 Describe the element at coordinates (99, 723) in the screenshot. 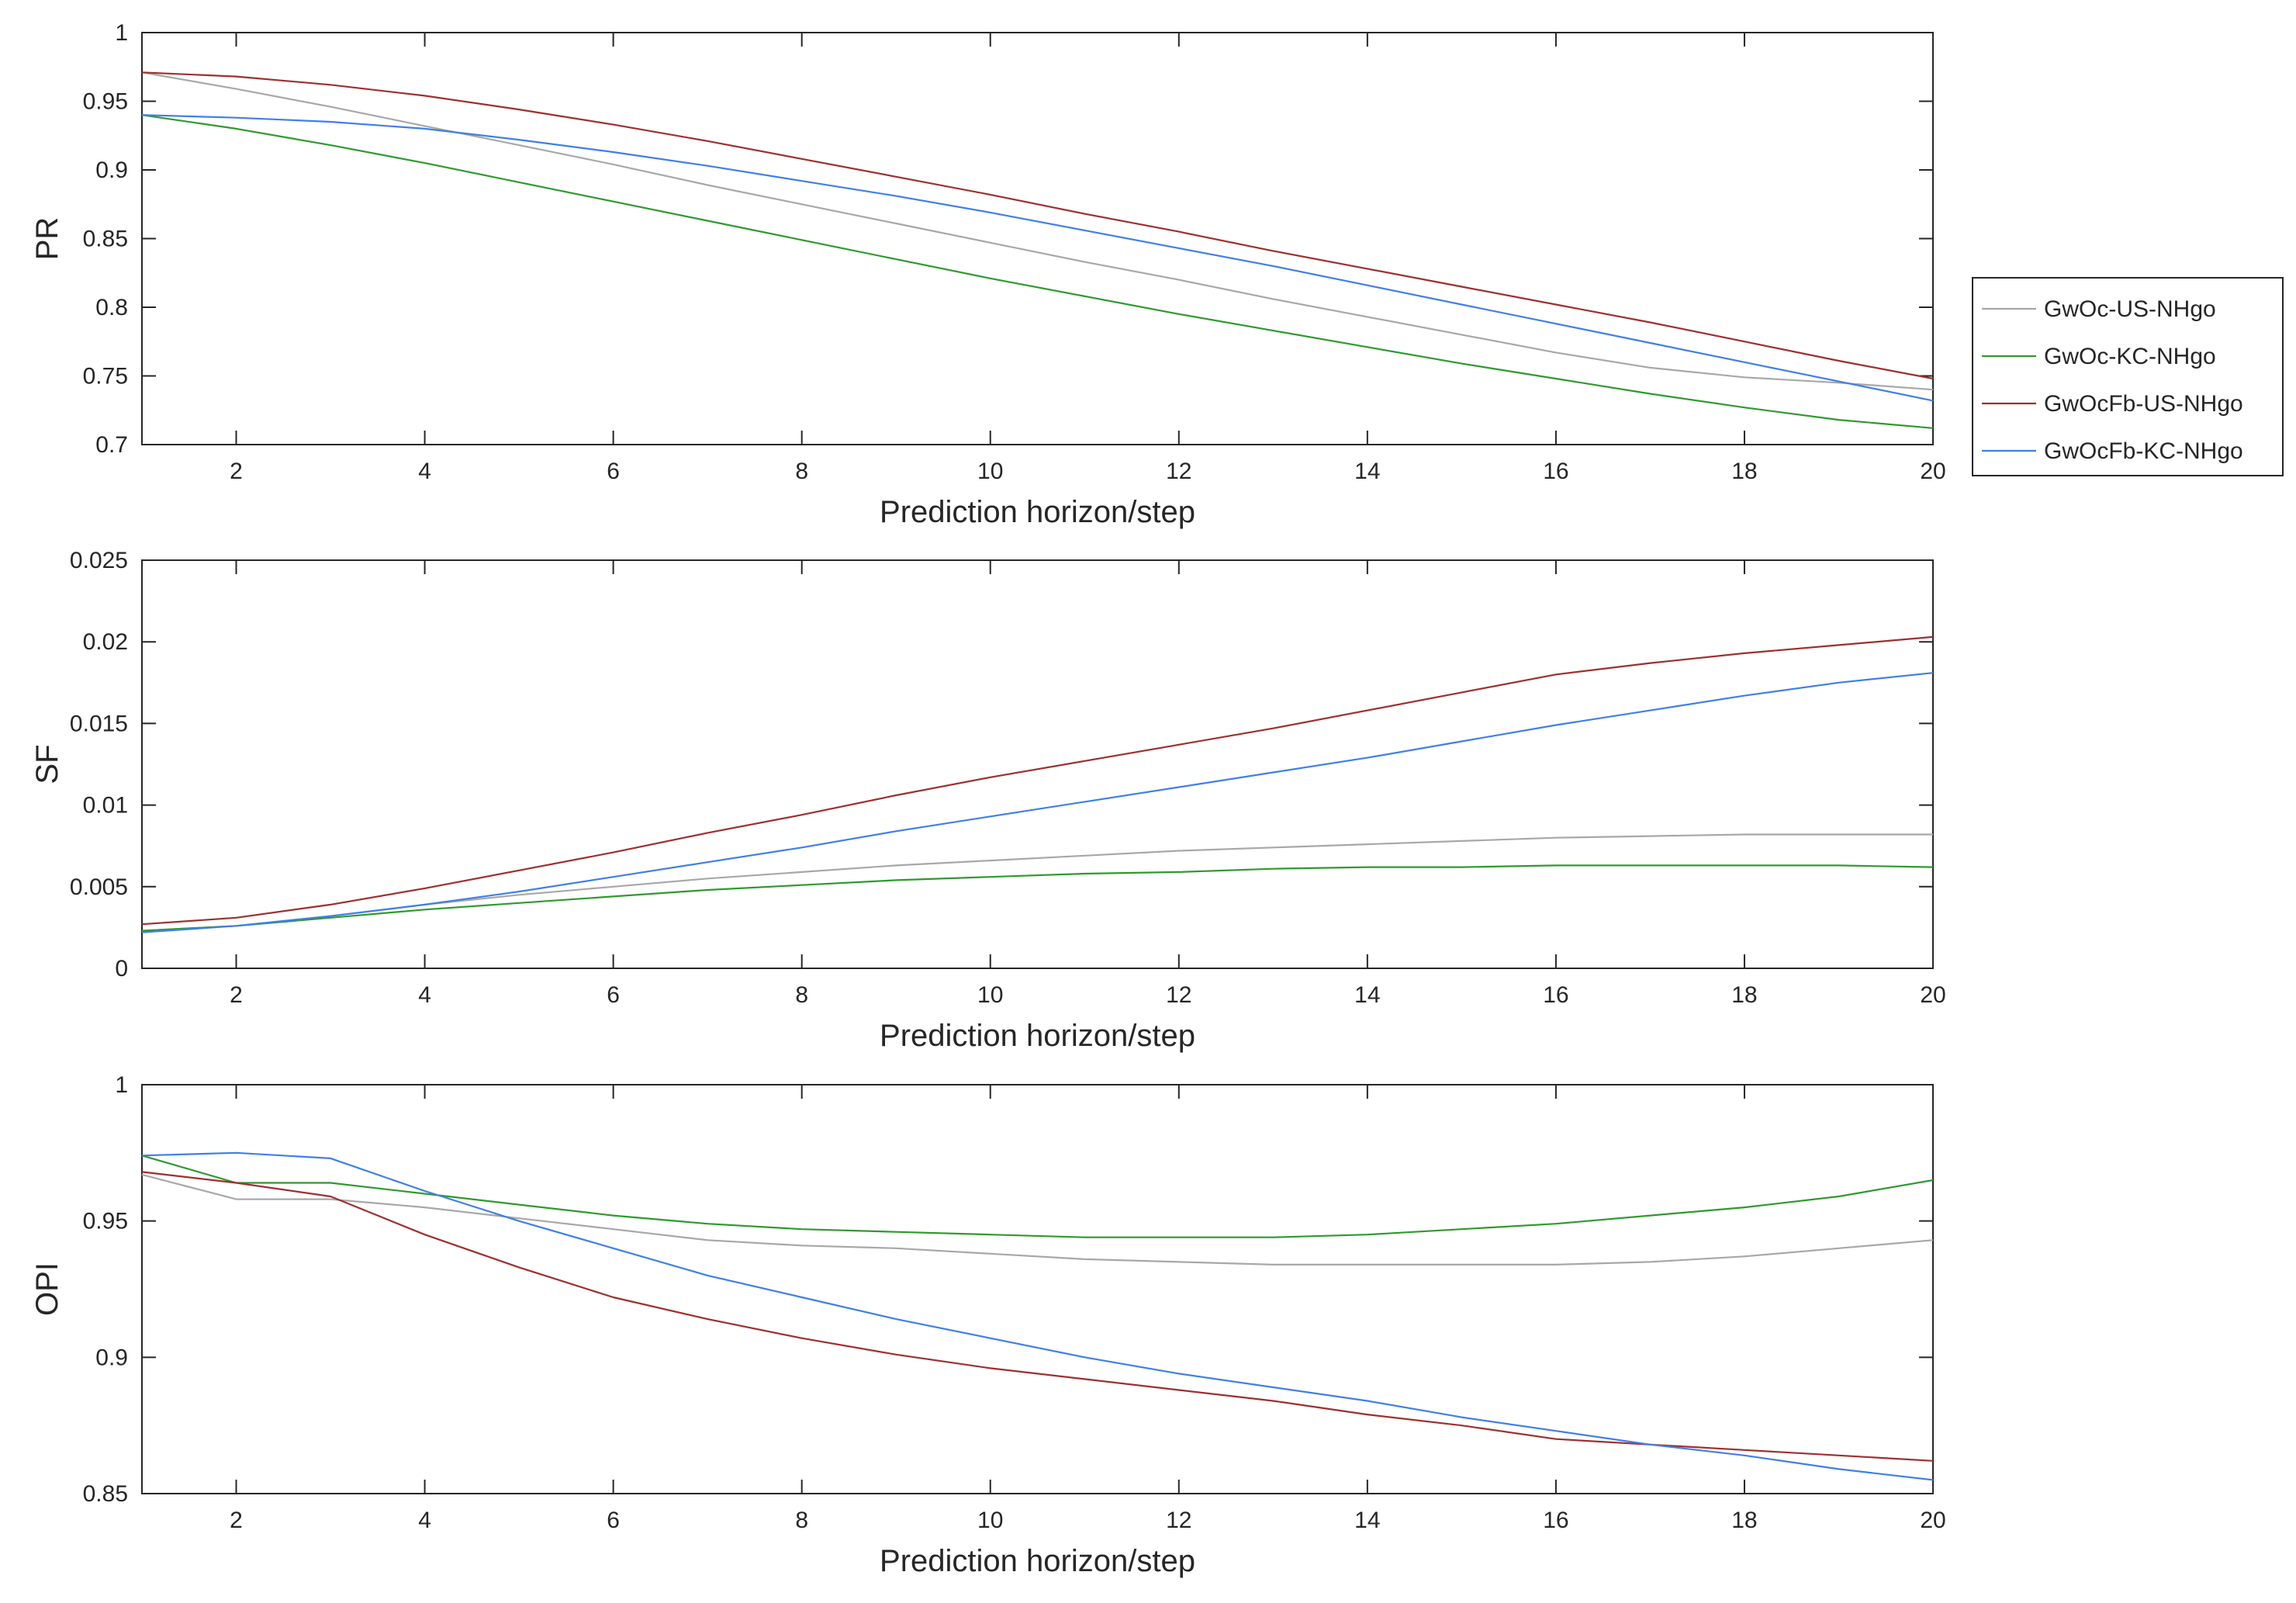

I see `y-tick-label: 0.015` at that location.